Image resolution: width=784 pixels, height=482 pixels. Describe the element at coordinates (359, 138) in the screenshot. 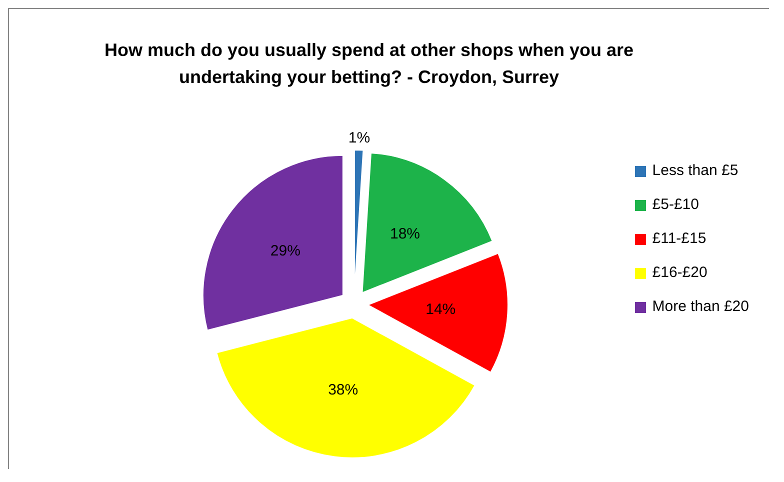

I see `data-label: 1%` at that location.